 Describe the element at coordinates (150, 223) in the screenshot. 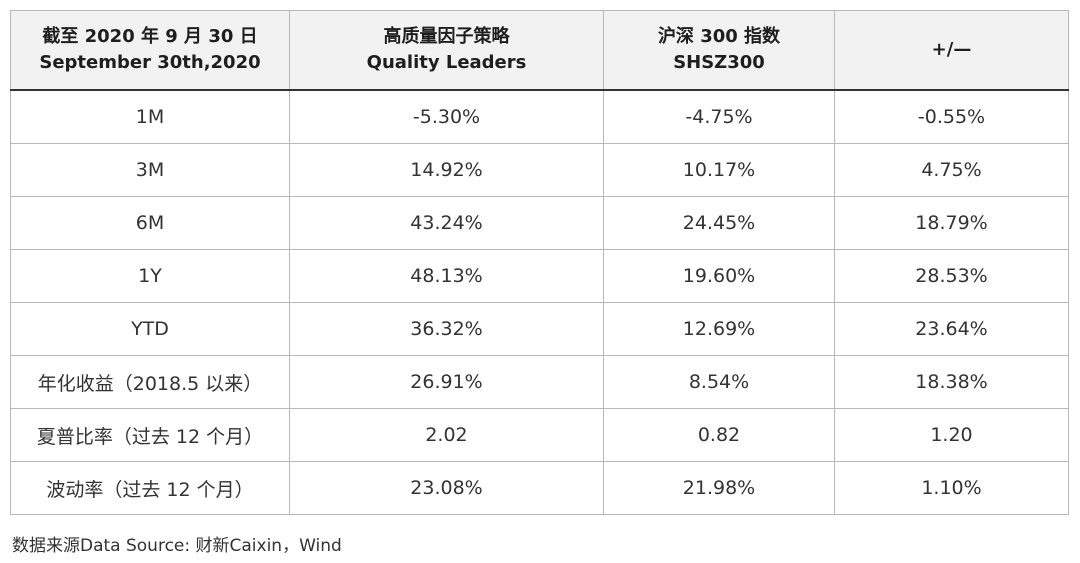

I see `period-cell: 6M` at that location.